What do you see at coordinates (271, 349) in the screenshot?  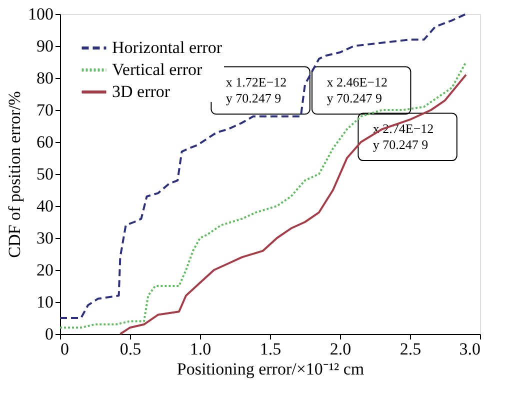 I see `x-tick-label: 1.5` at bounding box center [271, 349].